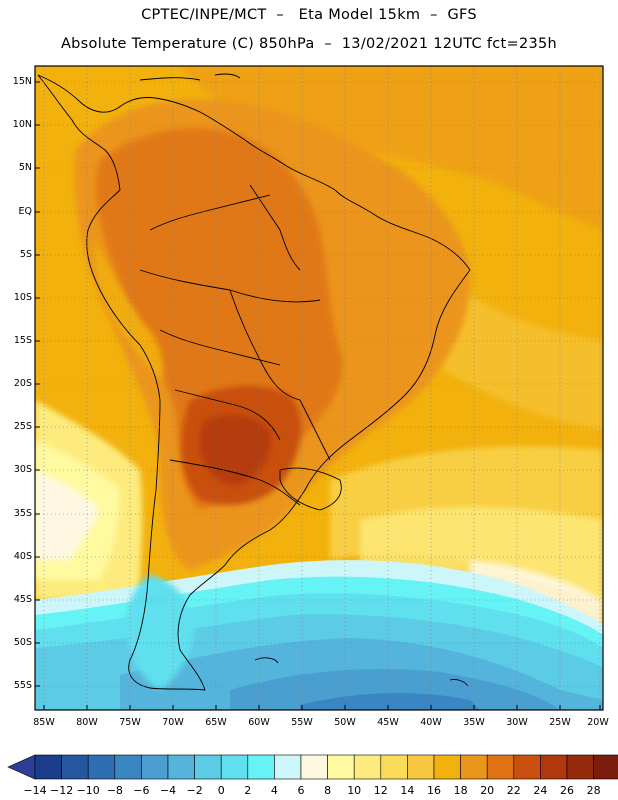  I want to click on lon-label: 85W, so click(44, 722).